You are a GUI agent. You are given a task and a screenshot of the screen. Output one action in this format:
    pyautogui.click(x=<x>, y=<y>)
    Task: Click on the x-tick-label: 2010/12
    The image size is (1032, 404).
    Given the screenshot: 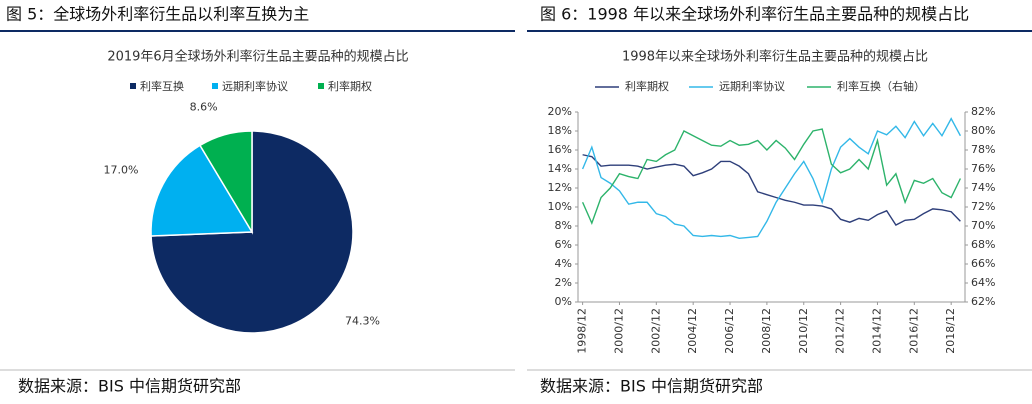 What is the action you would take?
    pyautogui.click(x=803, y=331)
    